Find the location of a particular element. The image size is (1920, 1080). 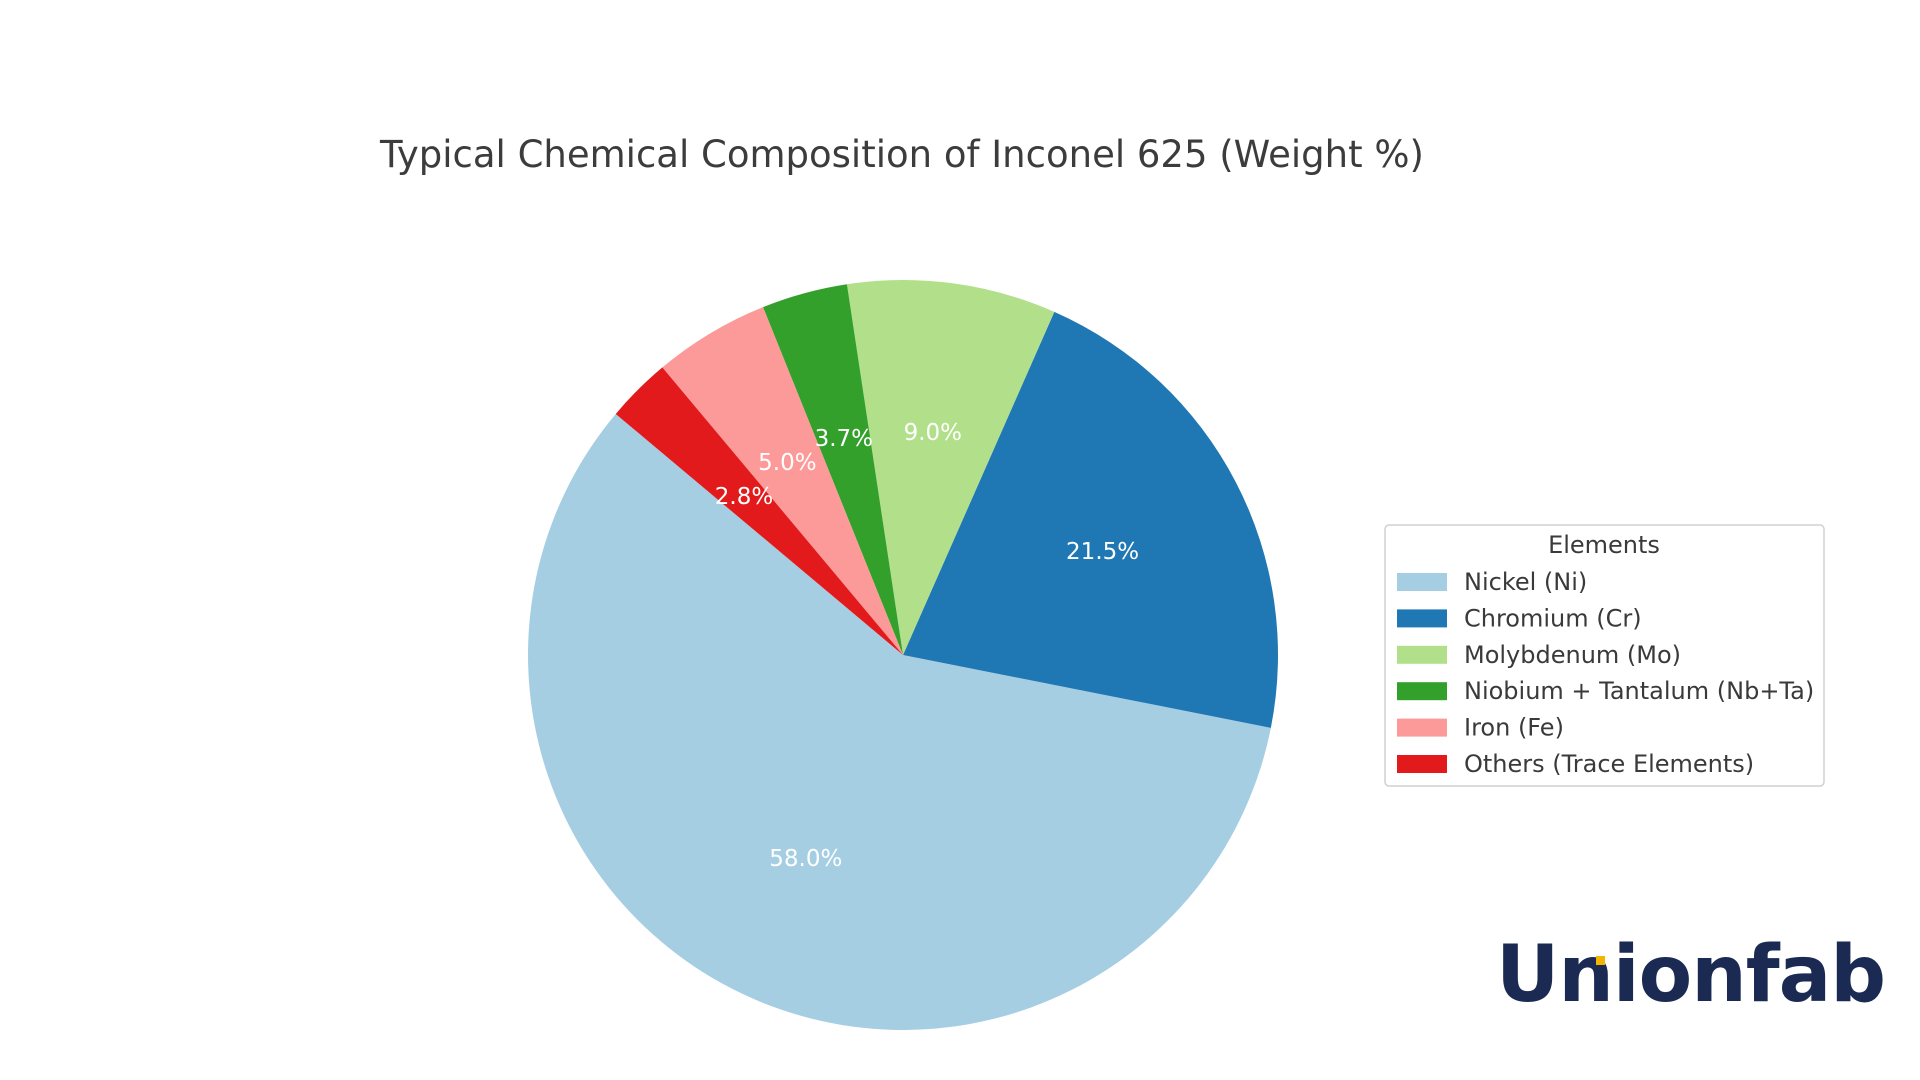

legend-title: Elements is located at coordinates (1604, 545).